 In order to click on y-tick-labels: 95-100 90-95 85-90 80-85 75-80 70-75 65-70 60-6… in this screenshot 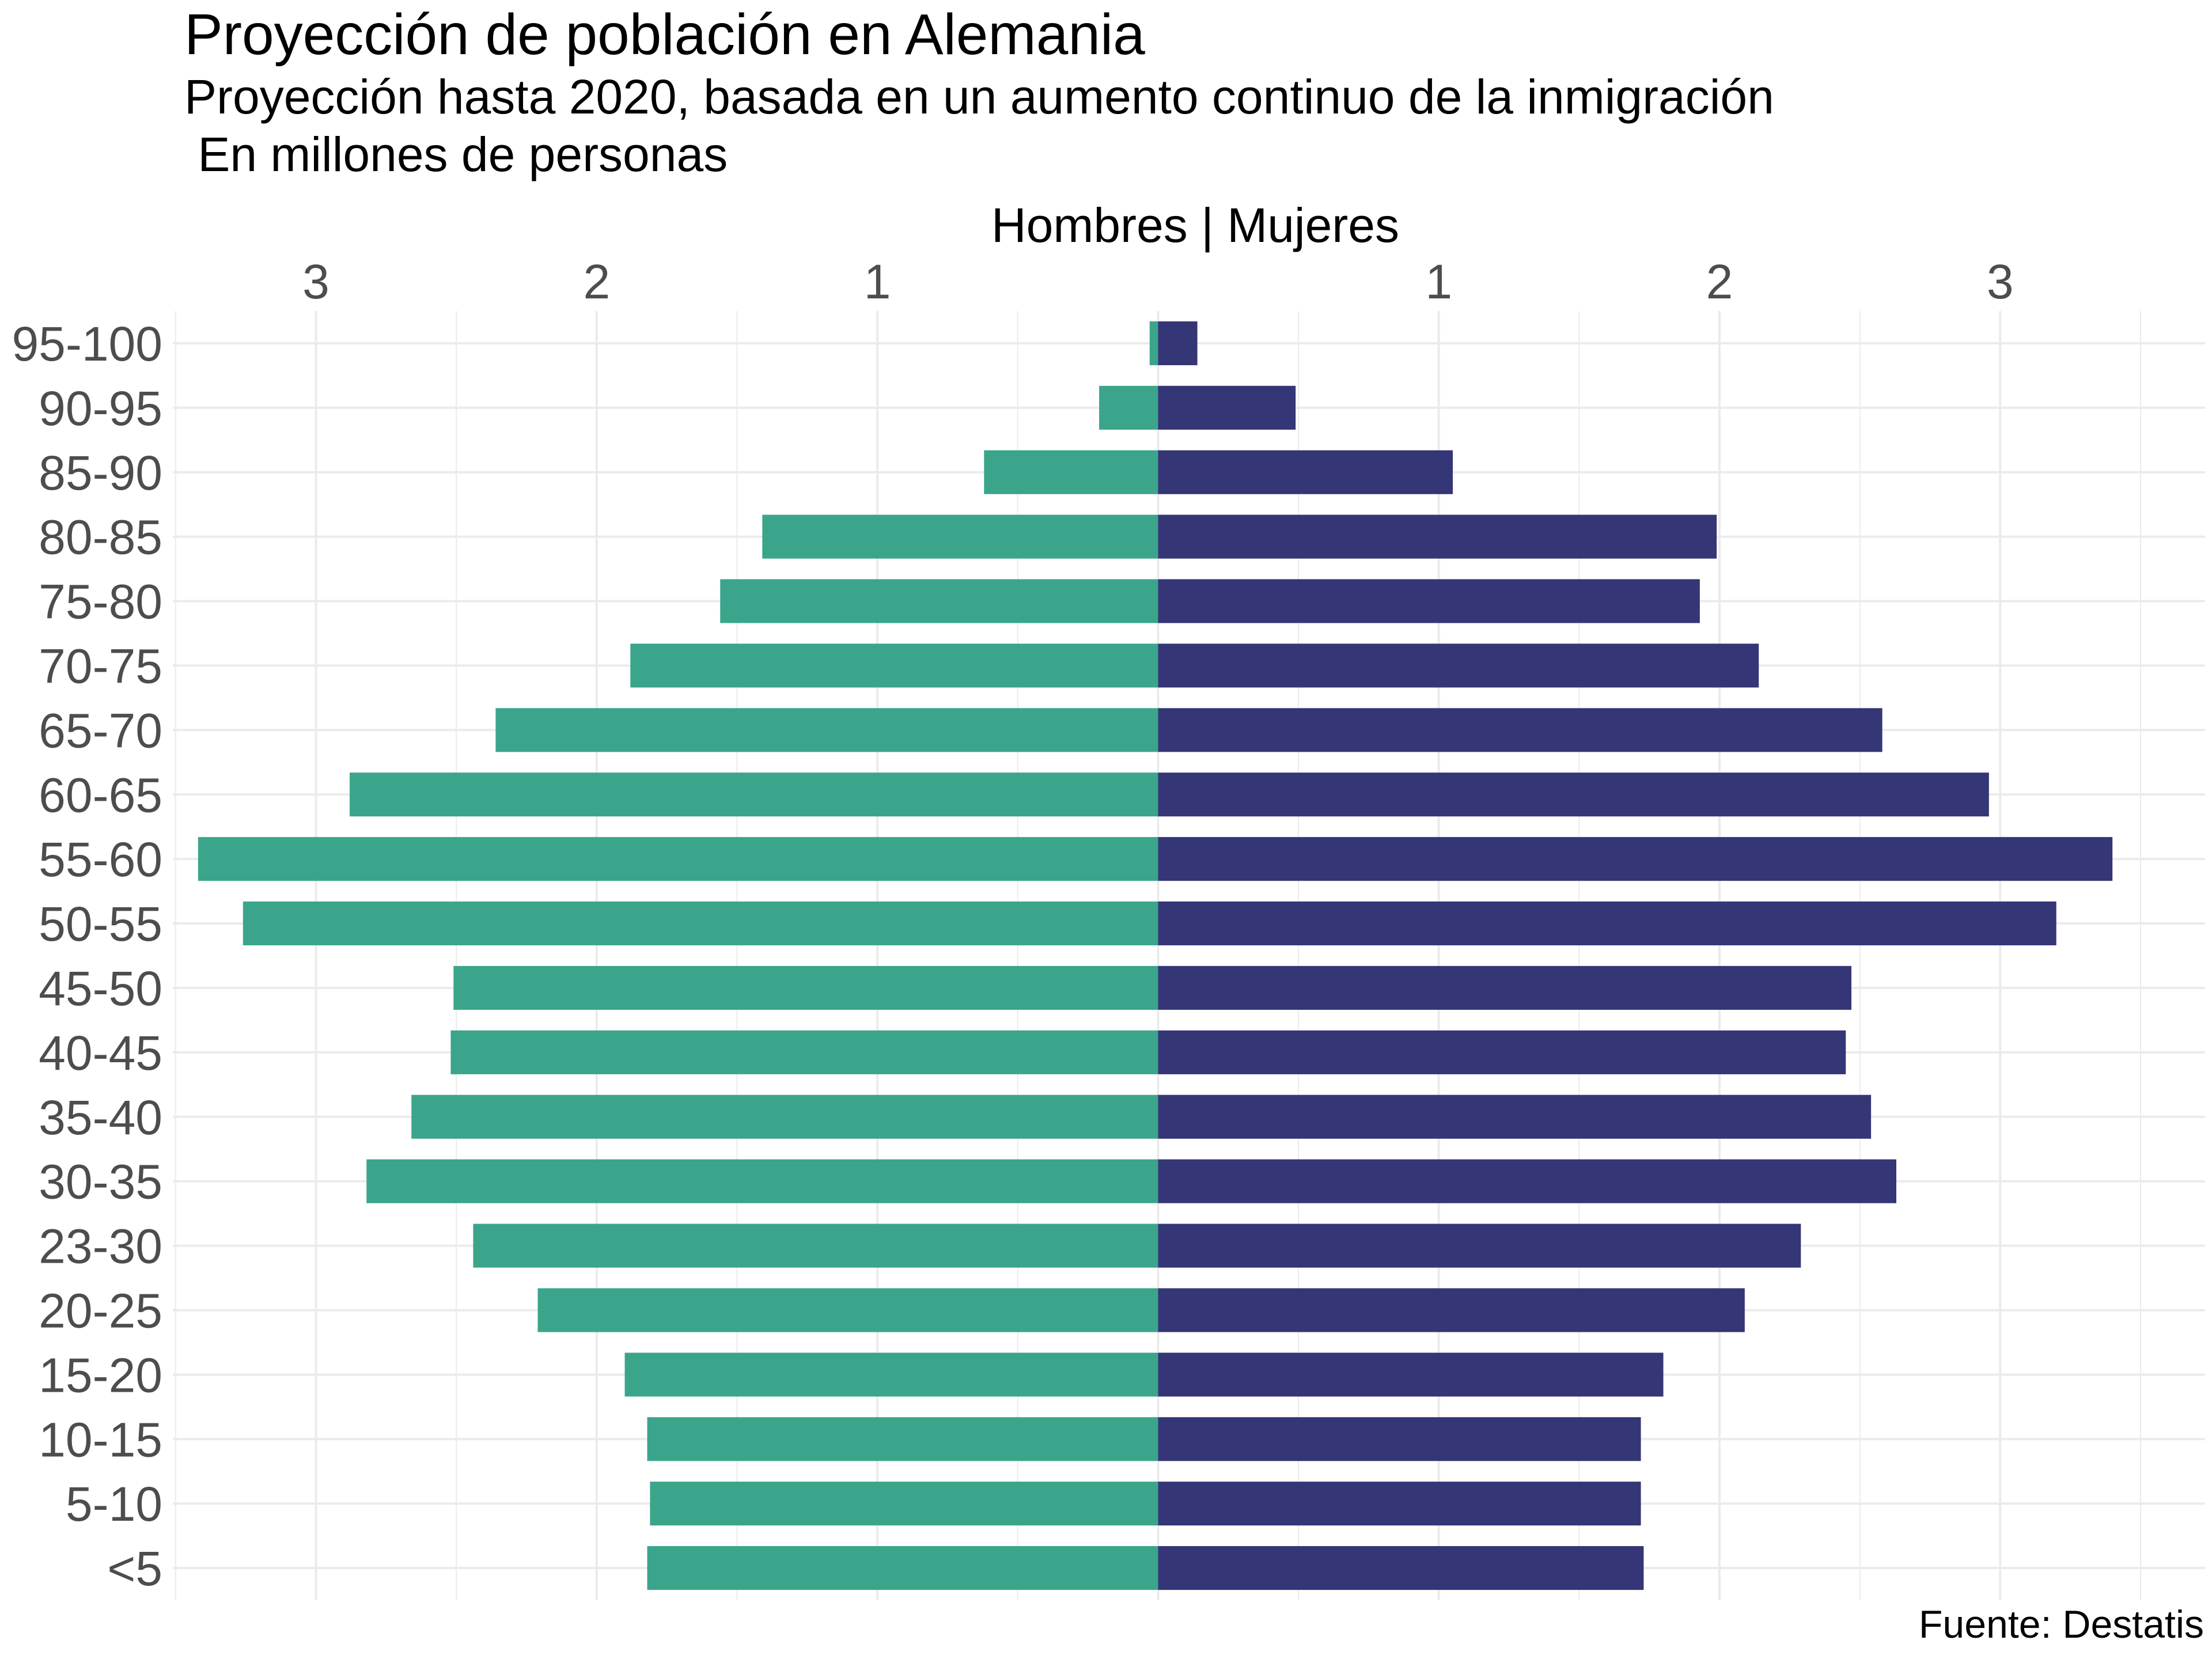, I will do `click(87, 956)`.